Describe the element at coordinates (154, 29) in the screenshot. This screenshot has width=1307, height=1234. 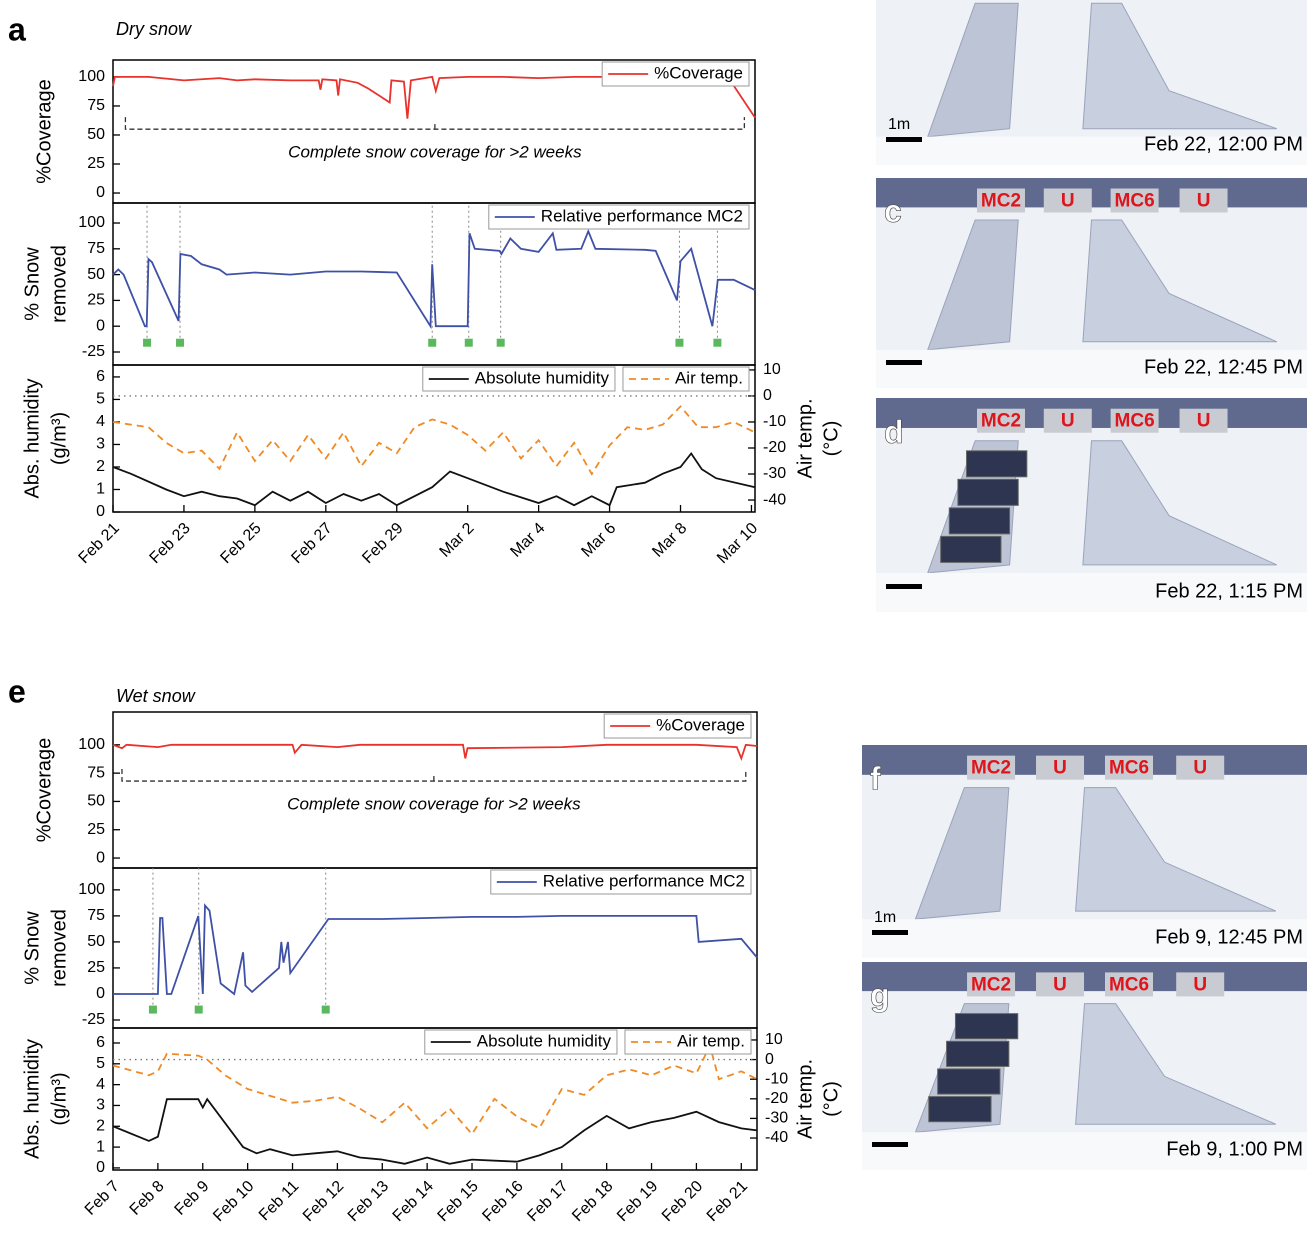
I see `panel-title: Dry snow` at that location.